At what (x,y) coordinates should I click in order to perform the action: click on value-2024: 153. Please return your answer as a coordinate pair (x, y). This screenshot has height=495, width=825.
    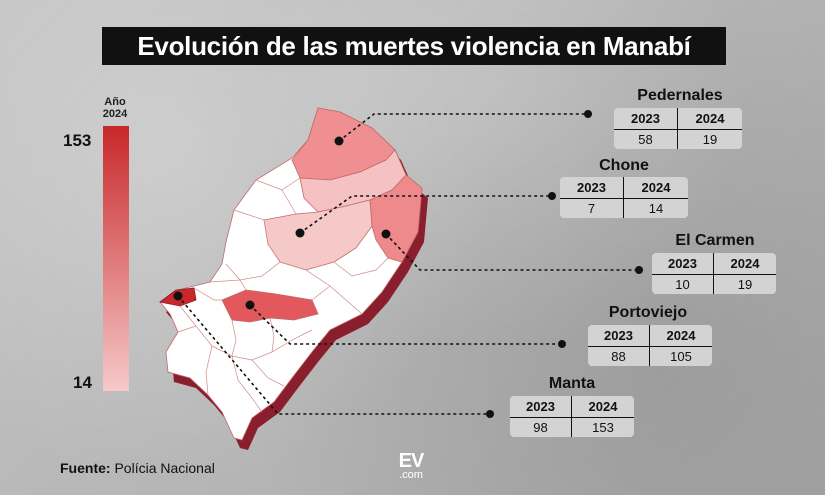
    Looking at the image, I should click on (603, 427).